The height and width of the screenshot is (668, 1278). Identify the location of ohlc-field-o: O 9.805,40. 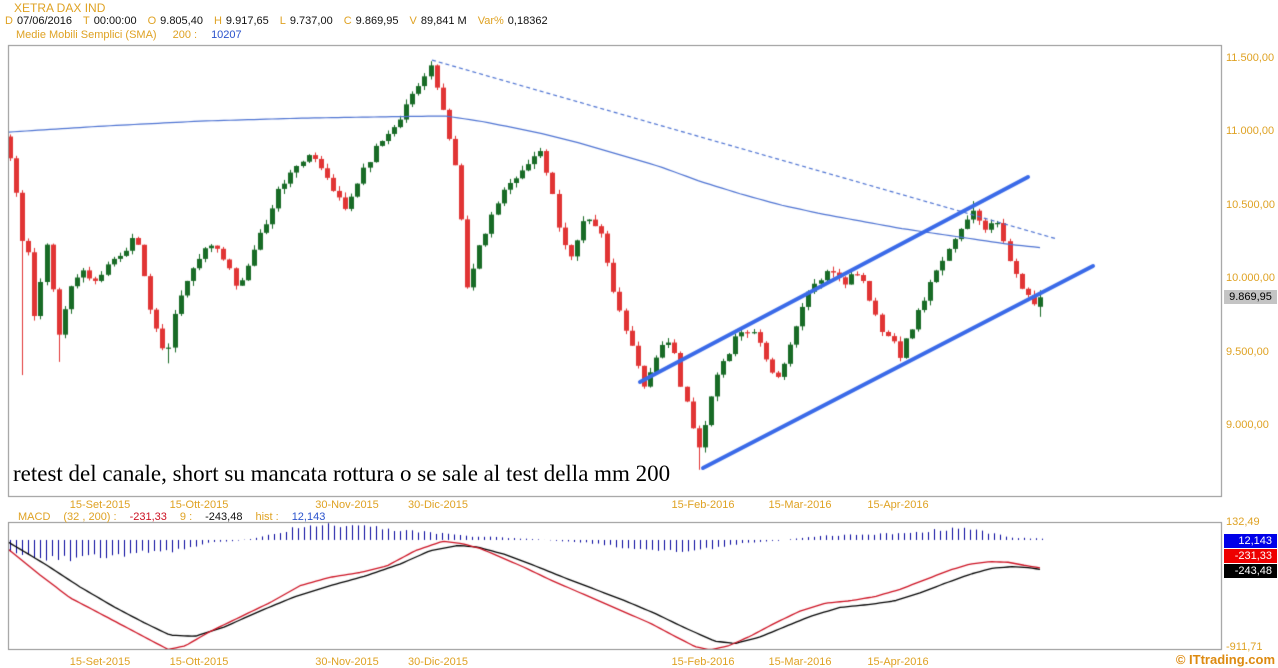
(175, 21).